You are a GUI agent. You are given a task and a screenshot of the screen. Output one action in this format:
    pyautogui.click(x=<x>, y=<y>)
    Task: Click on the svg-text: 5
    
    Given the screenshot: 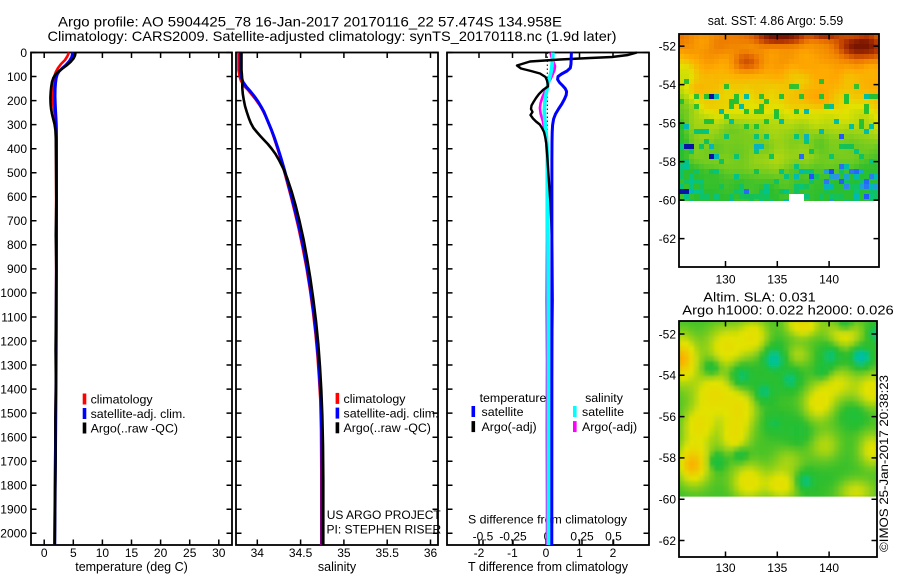 What is the action you would take?
    pyautogui.click(x=73, y=553)
    